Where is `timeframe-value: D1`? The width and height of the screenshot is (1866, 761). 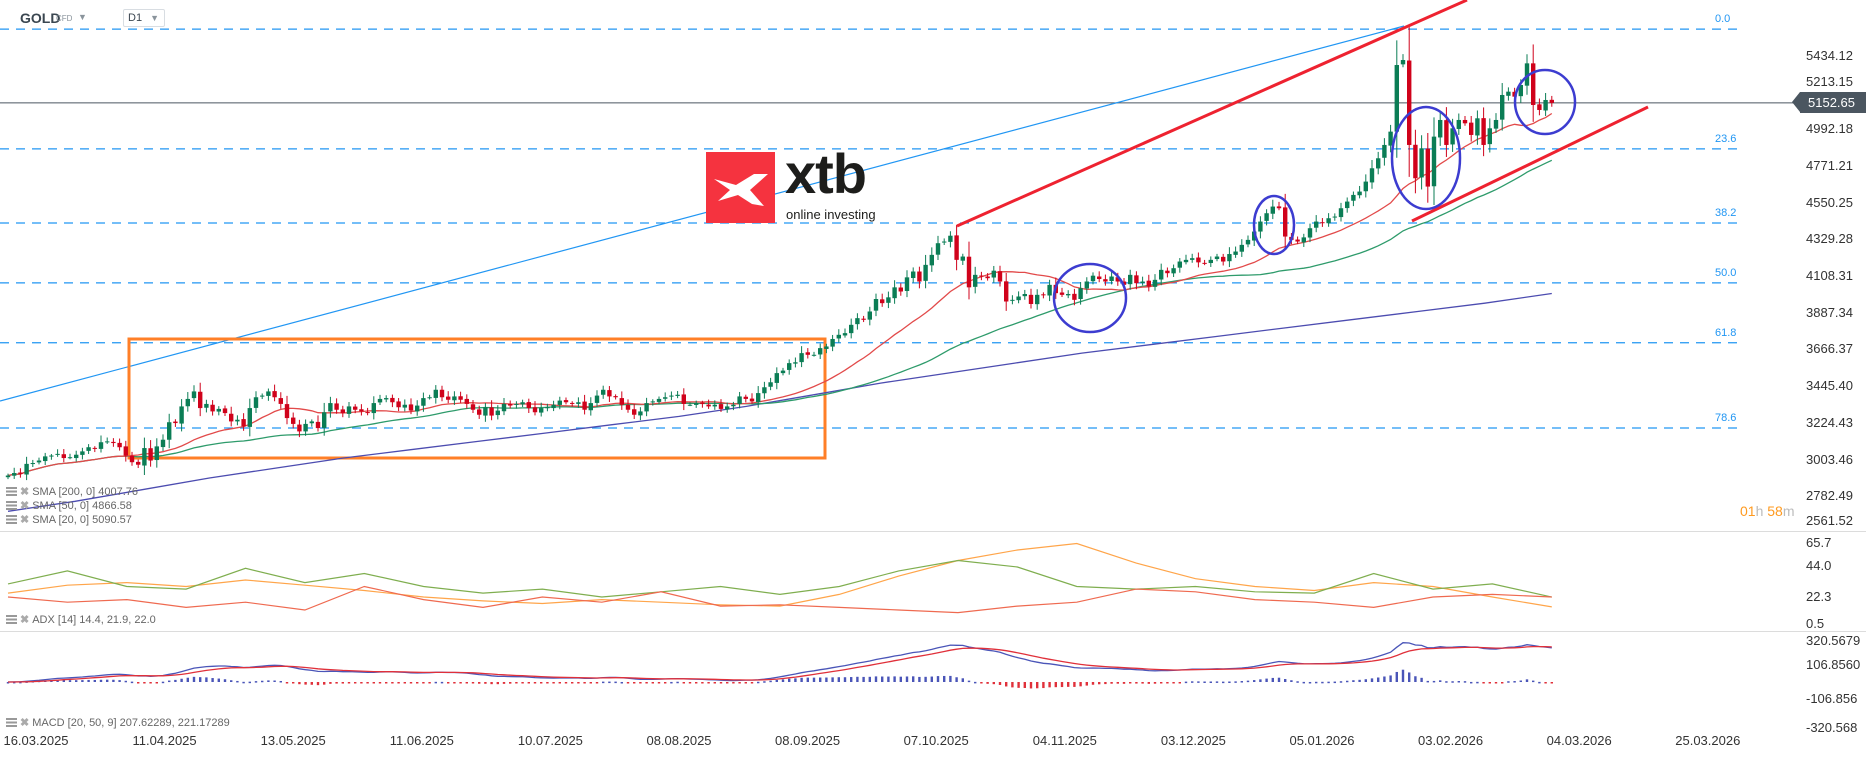 timeframe-value: D1 is located at coordinates (135, 18).